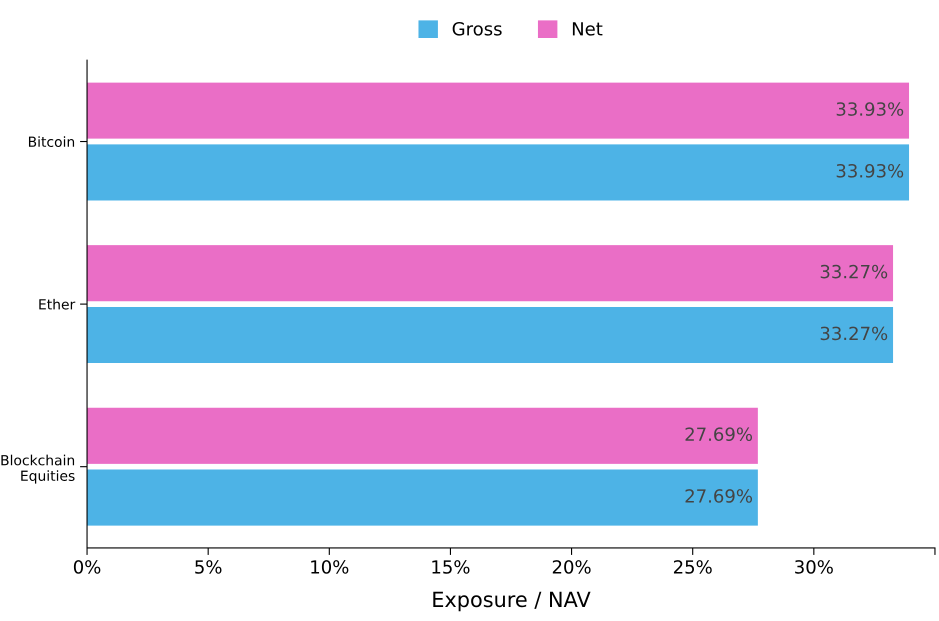 Image resolution: width=939 pixels, height=621 pixels. What do you see at coordinates (587, 29) in the screenshot?
I see `legend-label: Net` at bounding box center [587, 29].